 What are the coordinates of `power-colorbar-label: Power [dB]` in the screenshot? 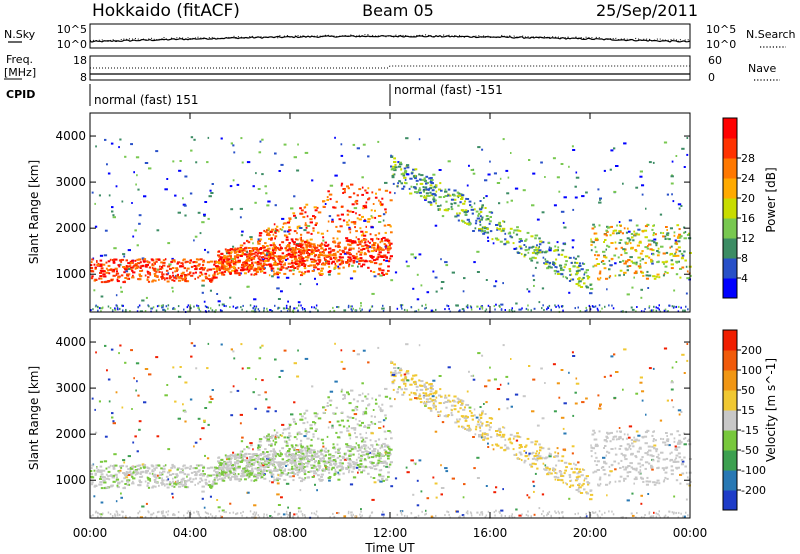 It's located at (771, 199).